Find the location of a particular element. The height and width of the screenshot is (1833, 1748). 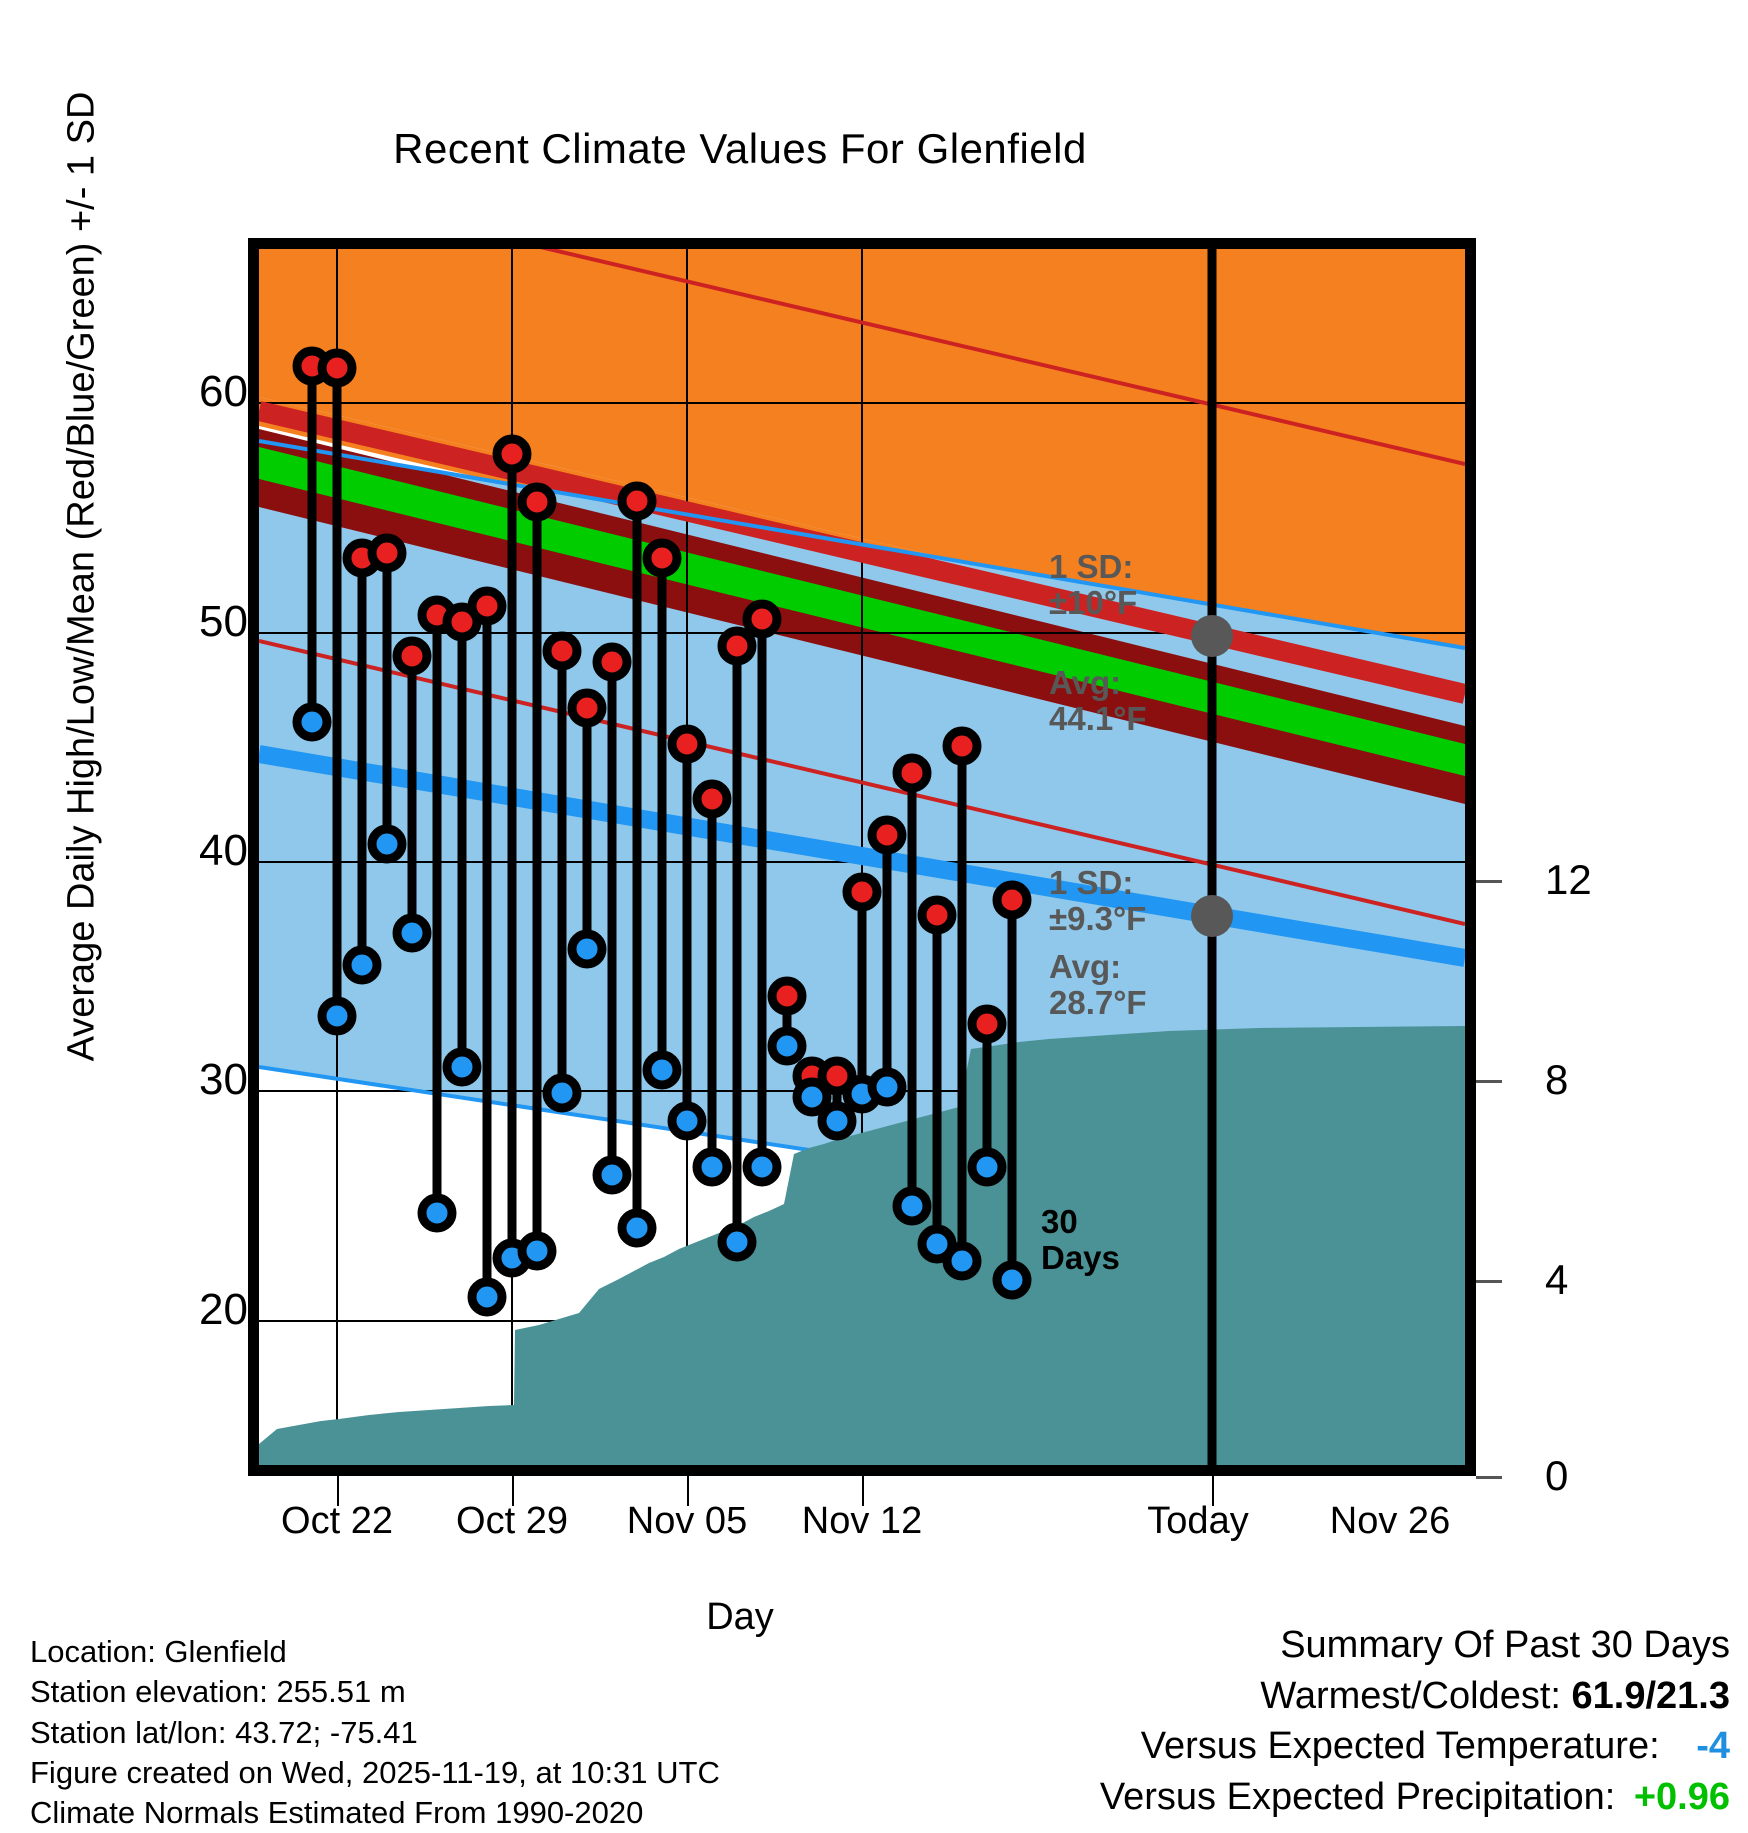

high-normal-upper-edge is located at coordinates (1002, 357).